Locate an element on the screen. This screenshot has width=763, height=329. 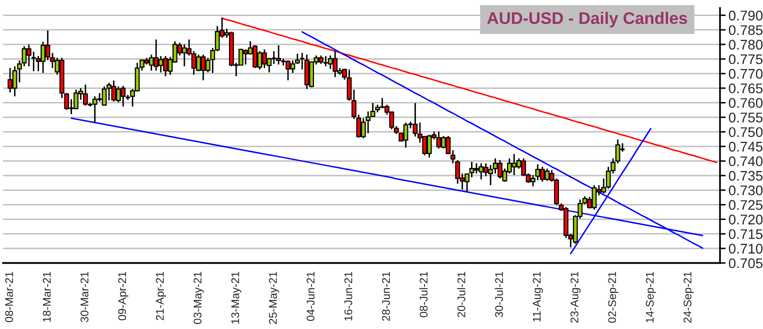
x-tick-label: 08-Jul-21 is located at coordinates (423, 295).